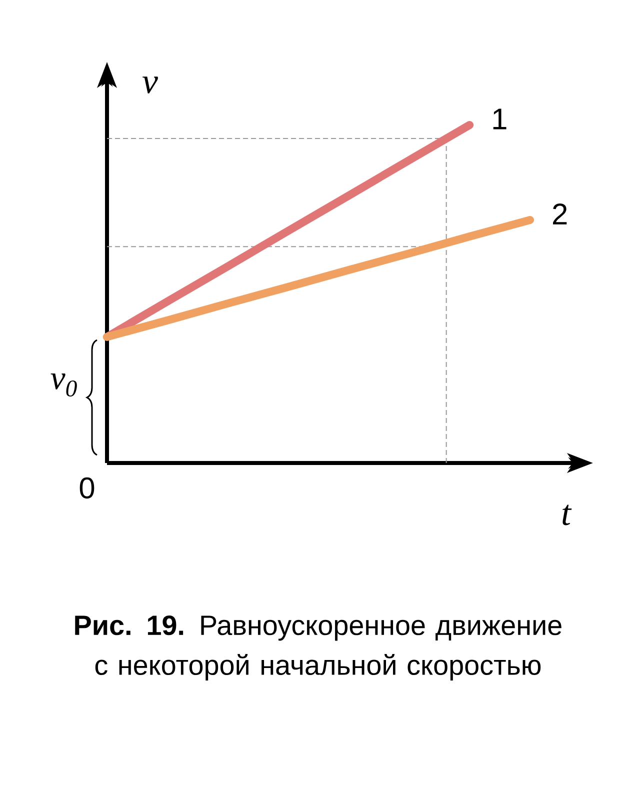 Image resolution: width=640 pixels, height=788 pixels. I want to click on series-label: 2, so click(560, 214).